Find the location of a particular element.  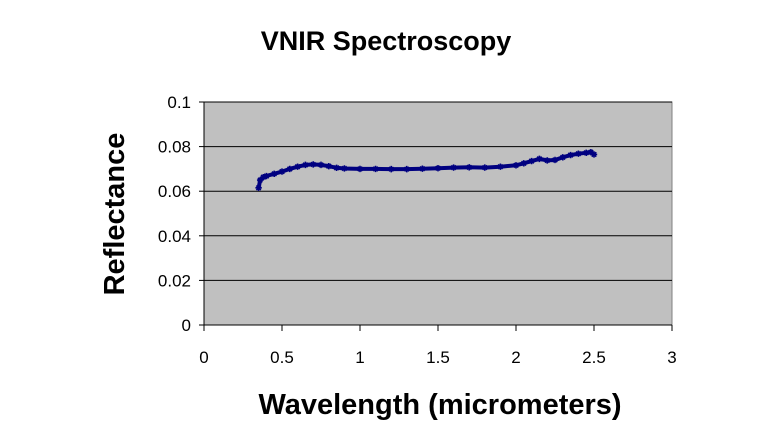

y-tick-label: 0.1 is located at coordinates (179, 102).